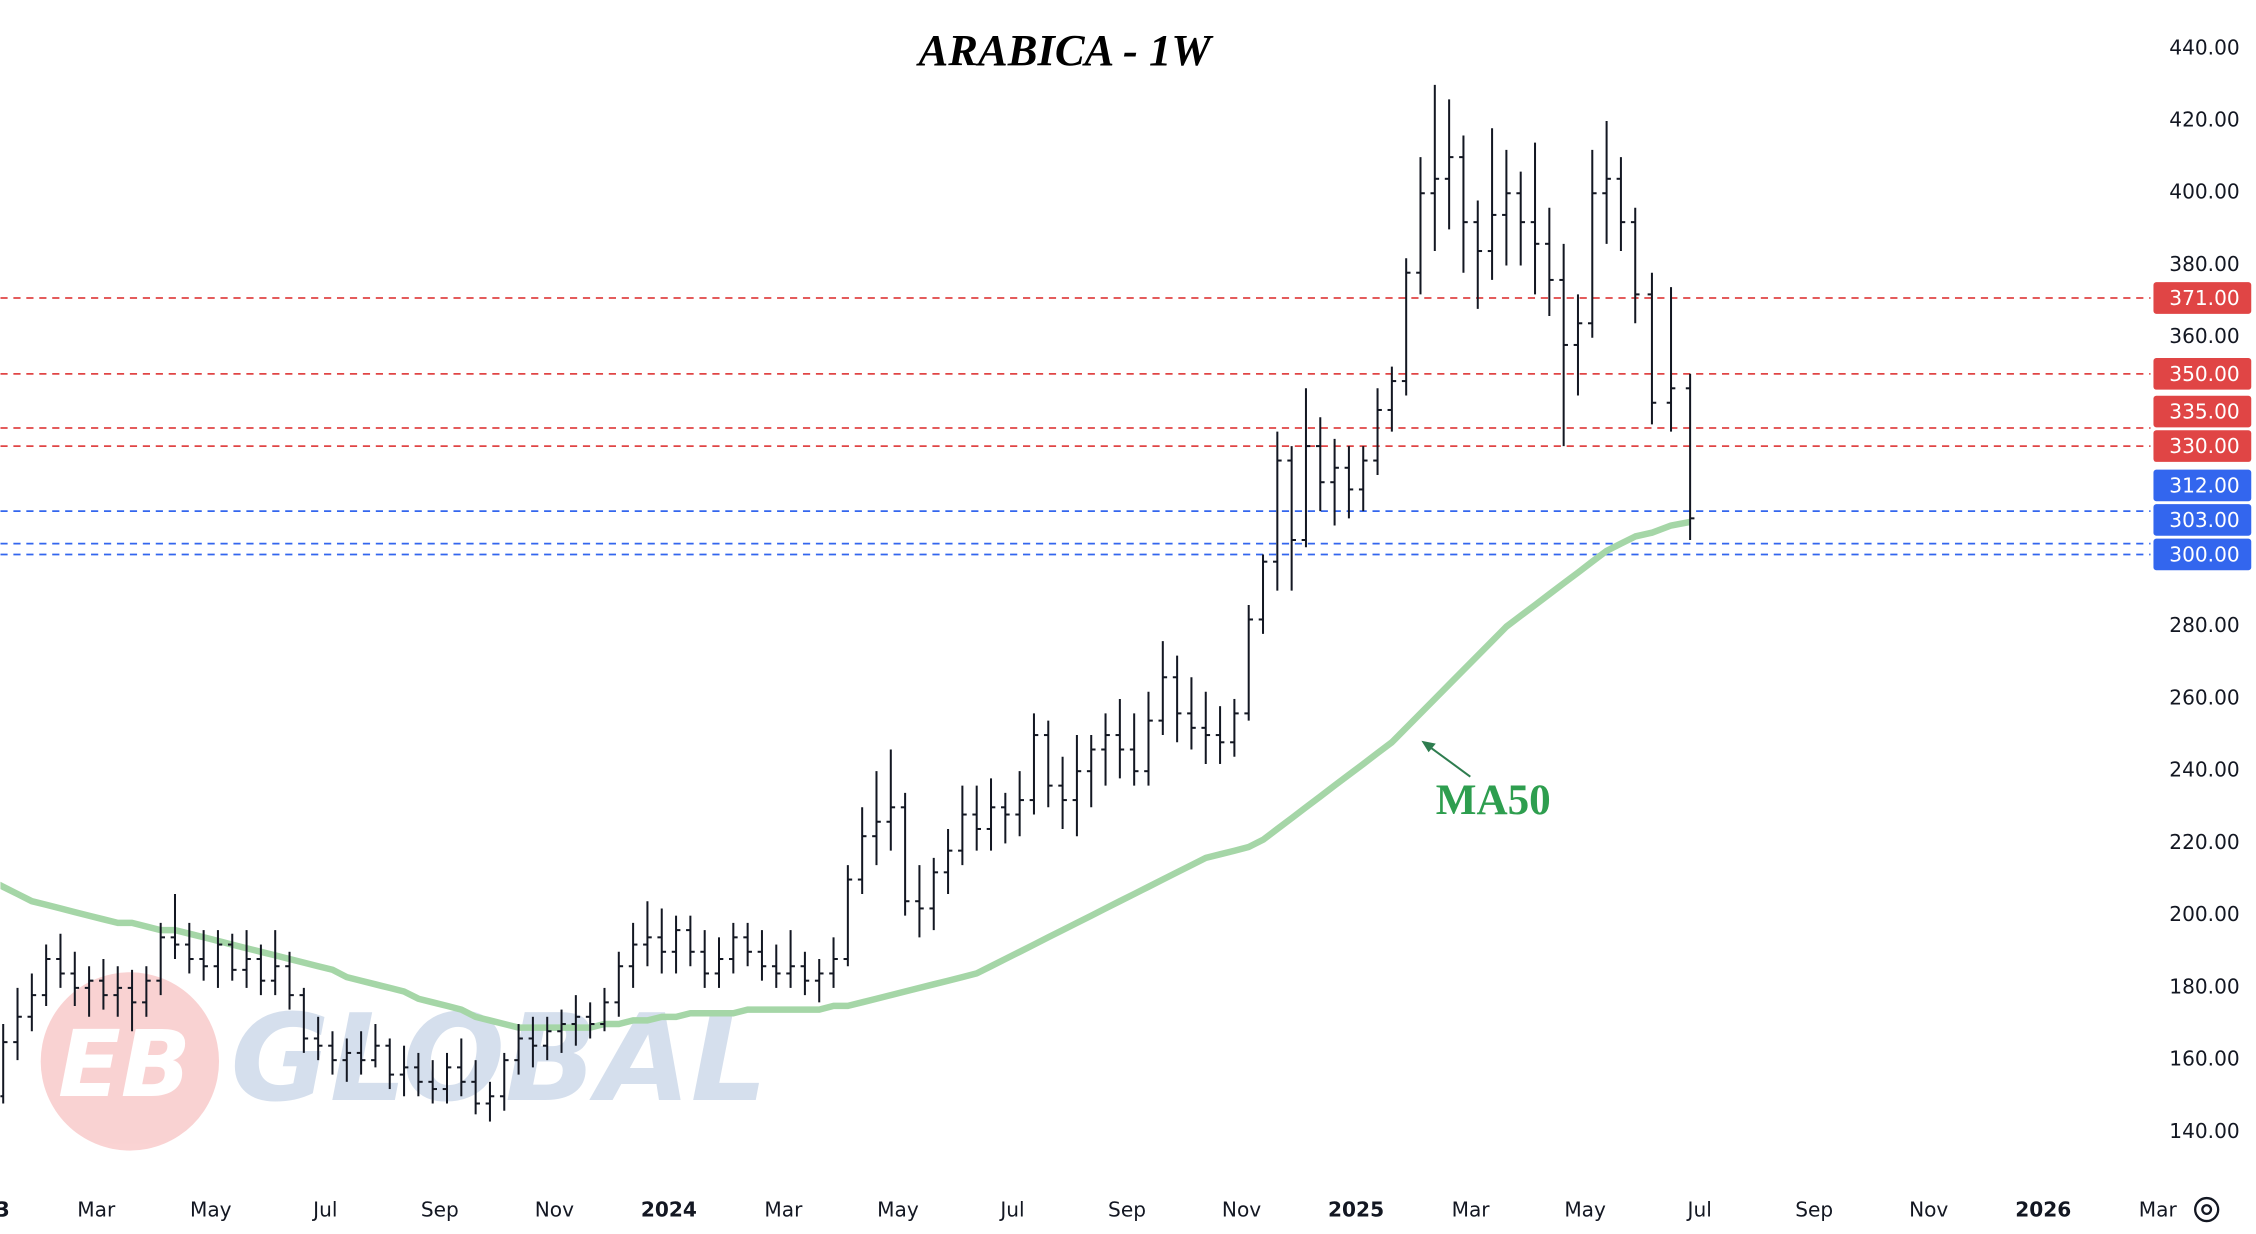  What do you see at coordinates (499, 1059) in the screenshot?
I see `watermark-text: GLOBAL` at bounding box center [499, 1059].